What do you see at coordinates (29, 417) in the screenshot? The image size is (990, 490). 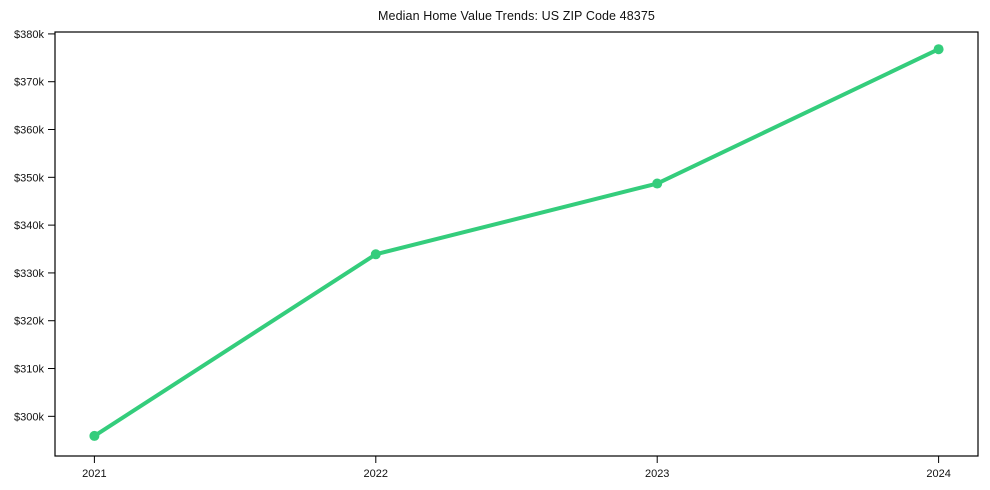 I see `y-tick-label: $300k` at bounding box center [29, 417].